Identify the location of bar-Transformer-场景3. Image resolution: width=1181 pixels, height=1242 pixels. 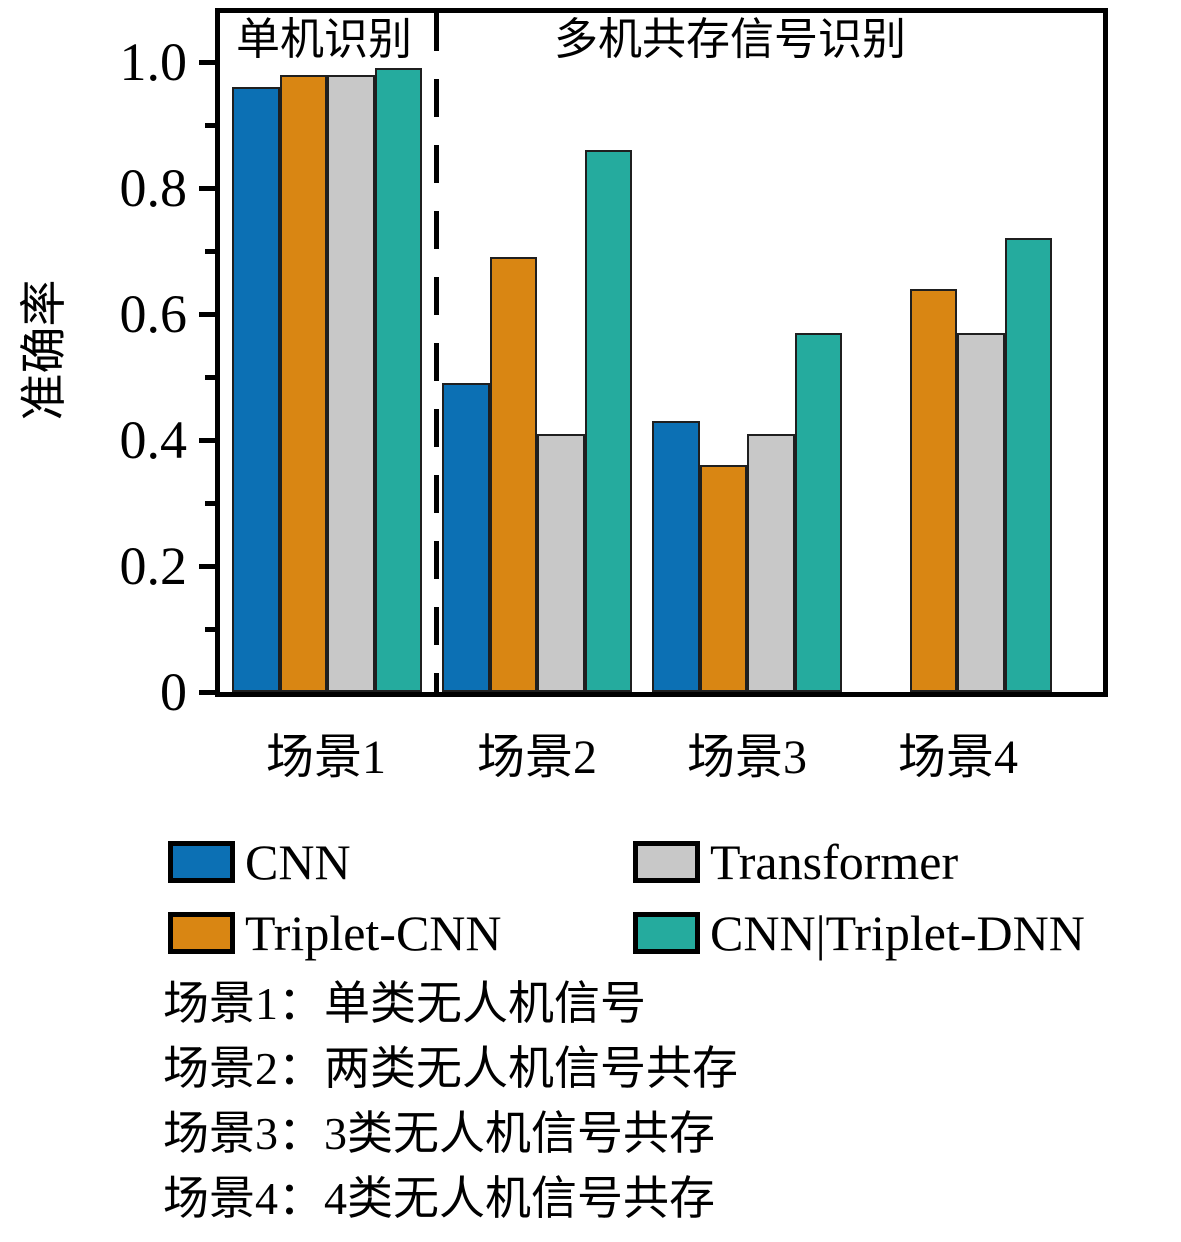
(771, 563).